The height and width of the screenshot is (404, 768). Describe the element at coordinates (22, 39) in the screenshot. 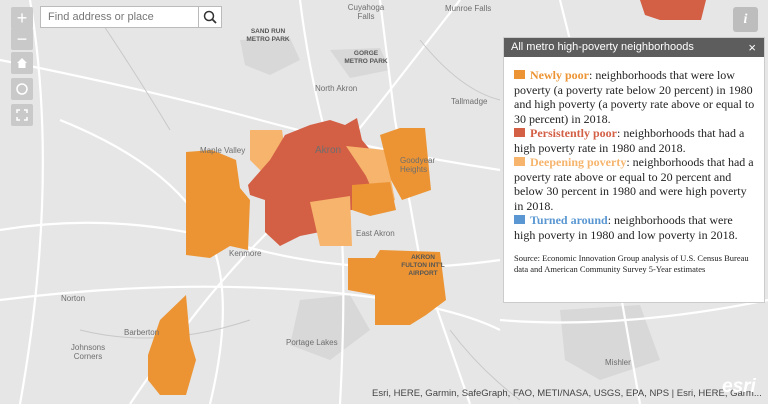

I see `zoom-out: −` at that location.